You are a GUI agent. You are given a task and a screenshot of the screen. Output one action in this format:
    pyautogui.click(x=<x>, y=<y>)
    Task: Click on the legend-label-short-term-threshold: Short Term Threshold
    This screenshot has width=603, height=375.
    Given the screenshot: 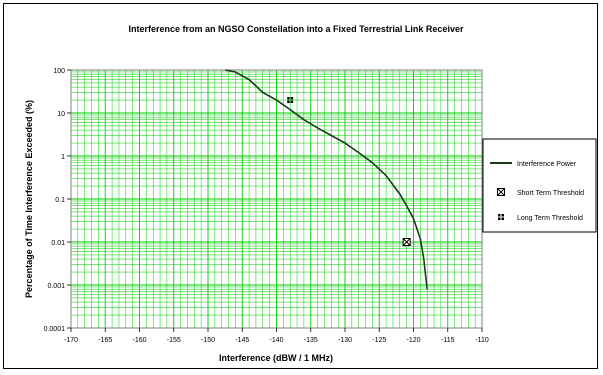 What is the action you would take?
    pyautogui.click(x=550, y=193)
    